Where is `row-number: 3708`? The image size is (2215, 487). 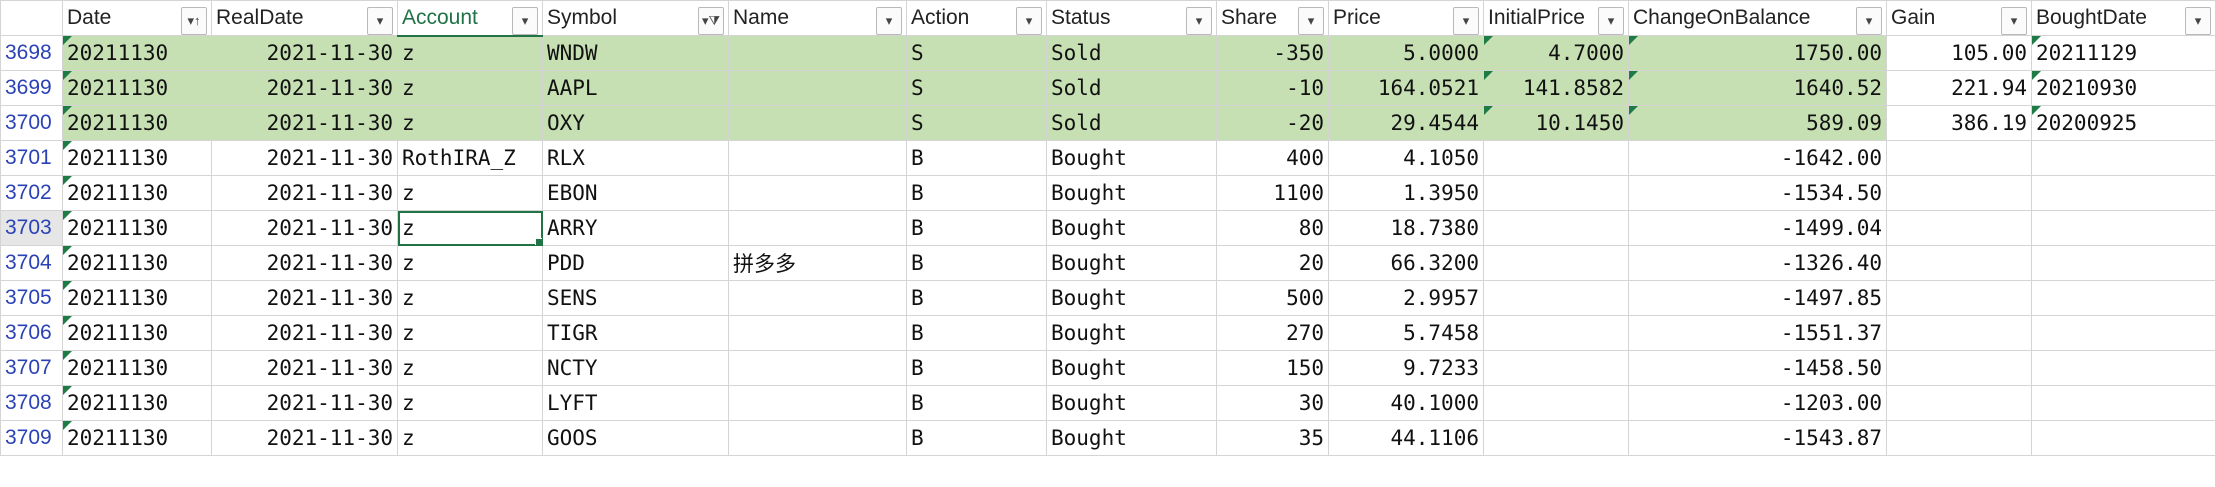
row-number: 3708 is located at coordinates (31, 403).